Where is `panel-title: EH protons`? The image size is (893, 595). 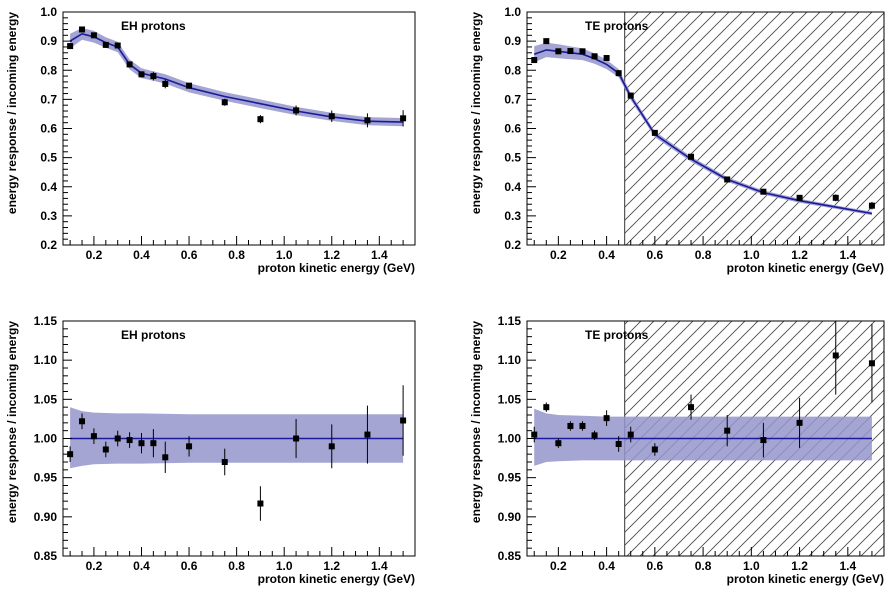
panel-title: EH protons is located at coordinates (153, 335).